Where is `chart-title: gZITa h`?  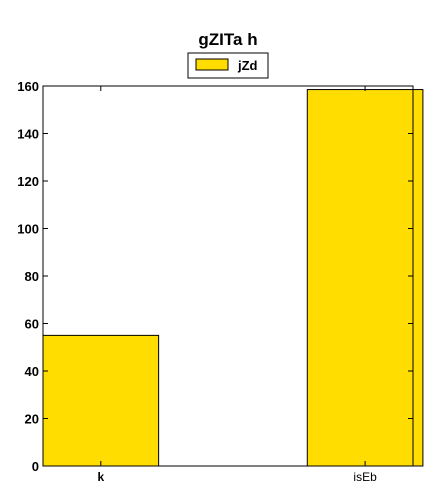 chart-title: gZITa h is located at coordinates (227, 39).